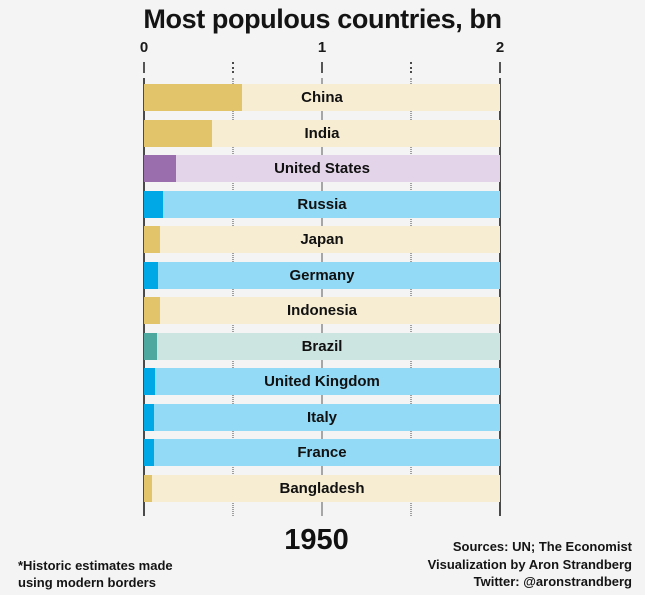 This screenshot has width=645, height=595. Describe the element at coordinates (411, 67) in the screenshot. I see `x-minor-tick-mark-1.5` at that location.